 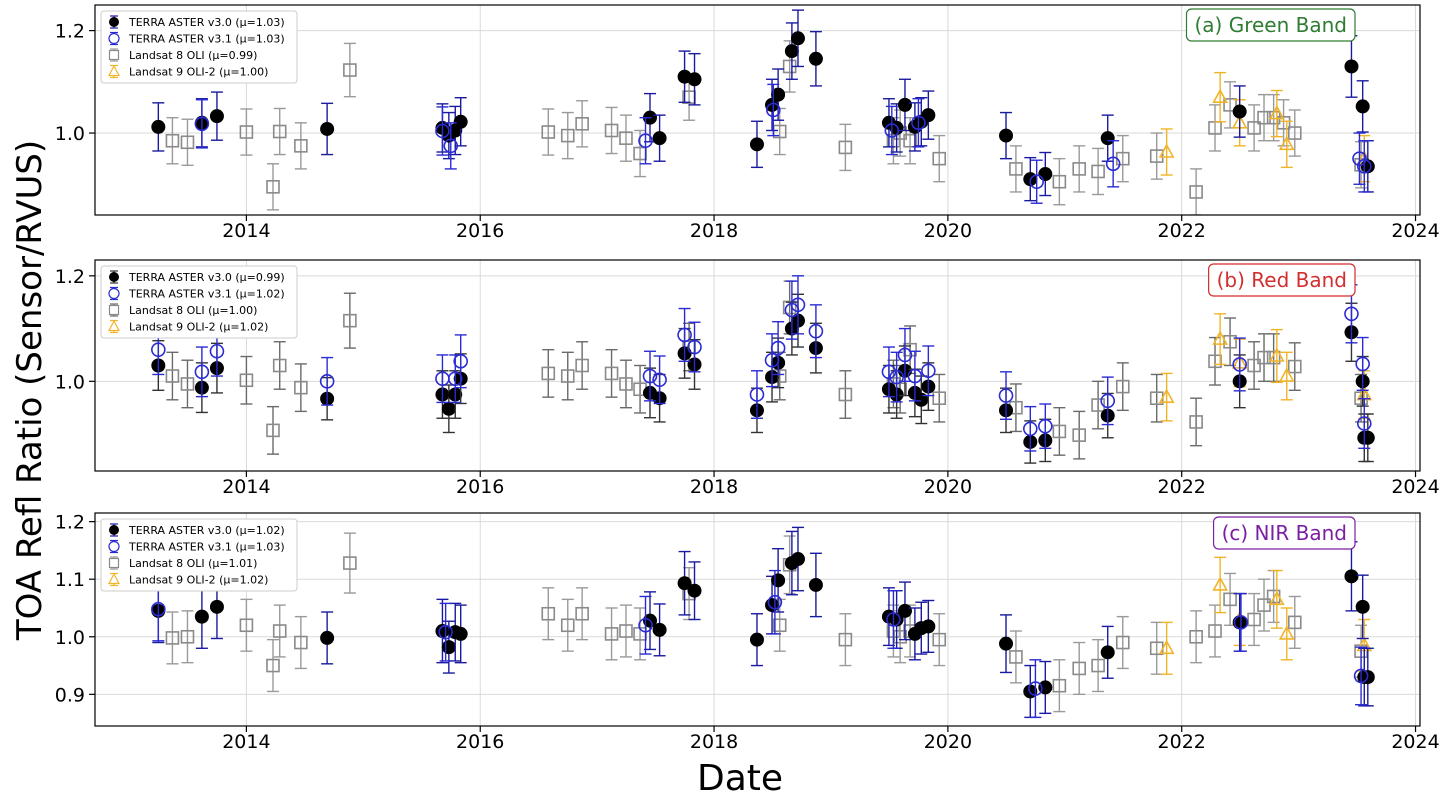 I want to click on panel-title-text: (b) Red Band, so click(x=1282, y=280).